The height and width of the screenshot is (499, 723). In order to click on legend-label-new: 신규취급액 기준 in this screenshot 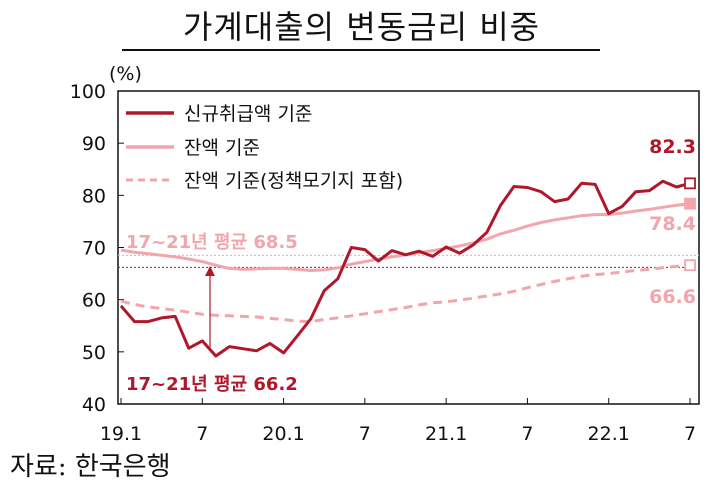, I will do `click(248, 114)`.